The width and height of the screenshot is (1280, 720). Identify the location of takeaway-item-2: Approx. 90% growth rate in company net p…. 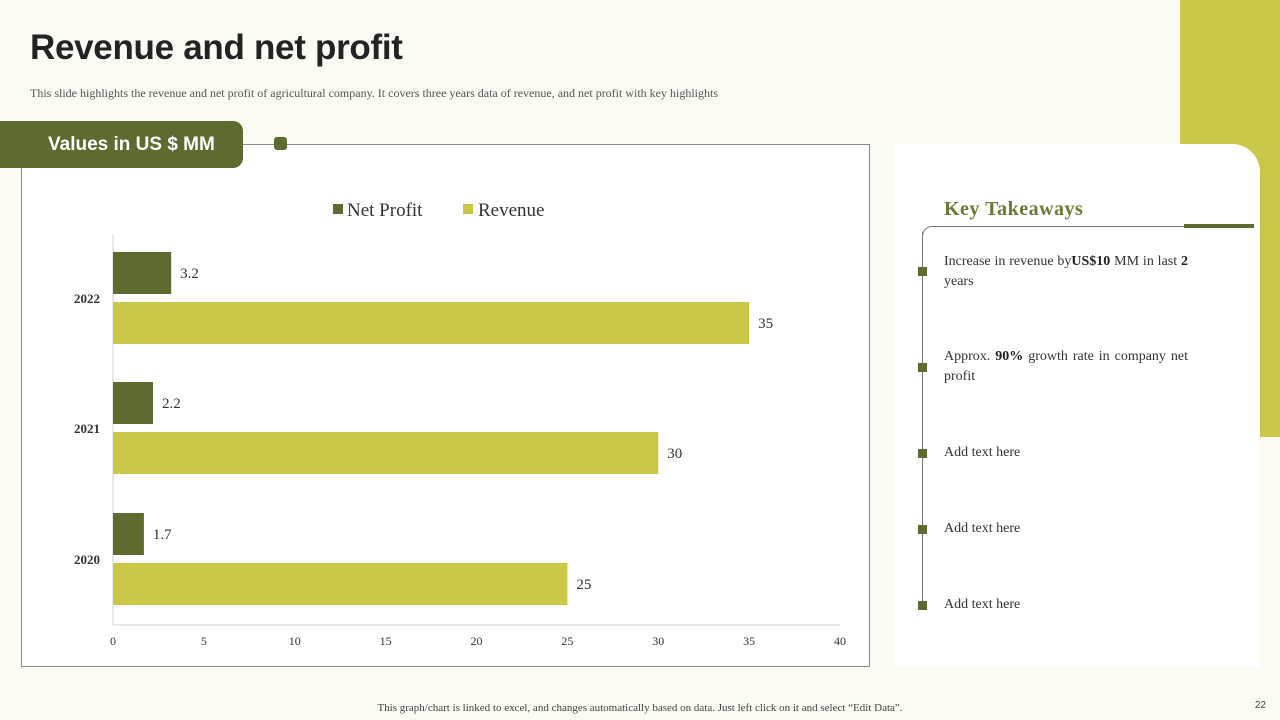
(1066, 366).